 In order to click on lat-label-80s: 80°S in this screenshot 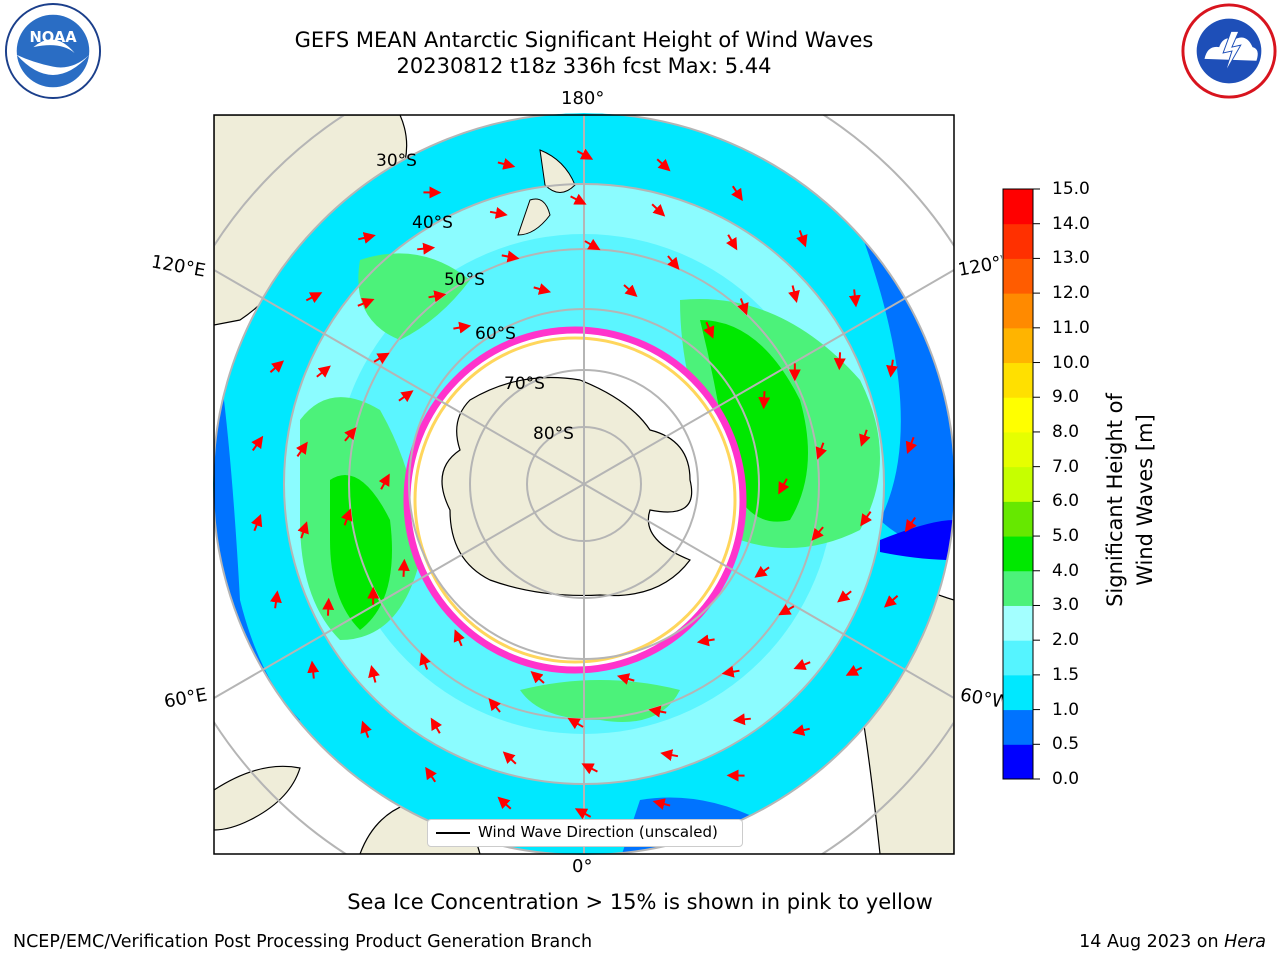, I will do `click(553, 434)`.